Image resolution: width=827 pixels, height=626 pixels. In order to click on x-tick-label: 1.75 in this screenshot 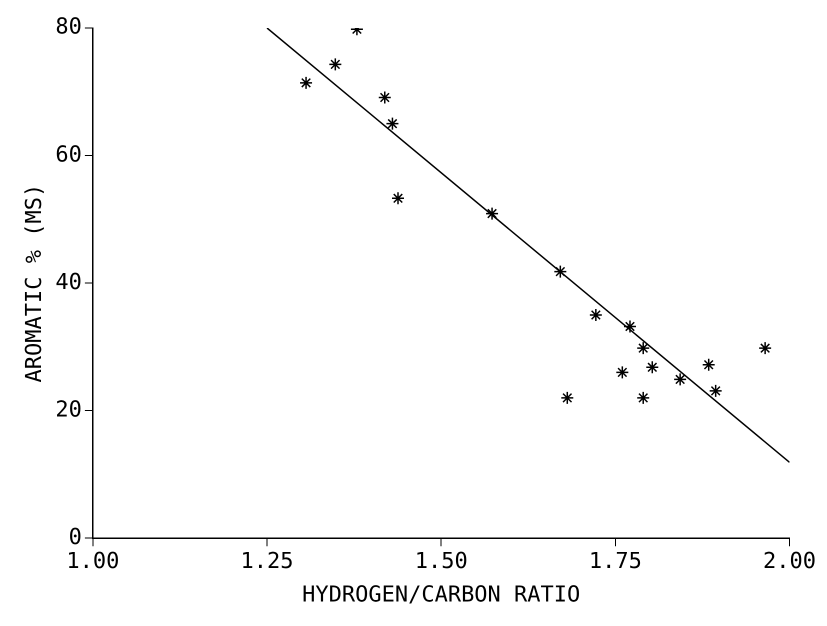, I will do `click(615, 561)`.